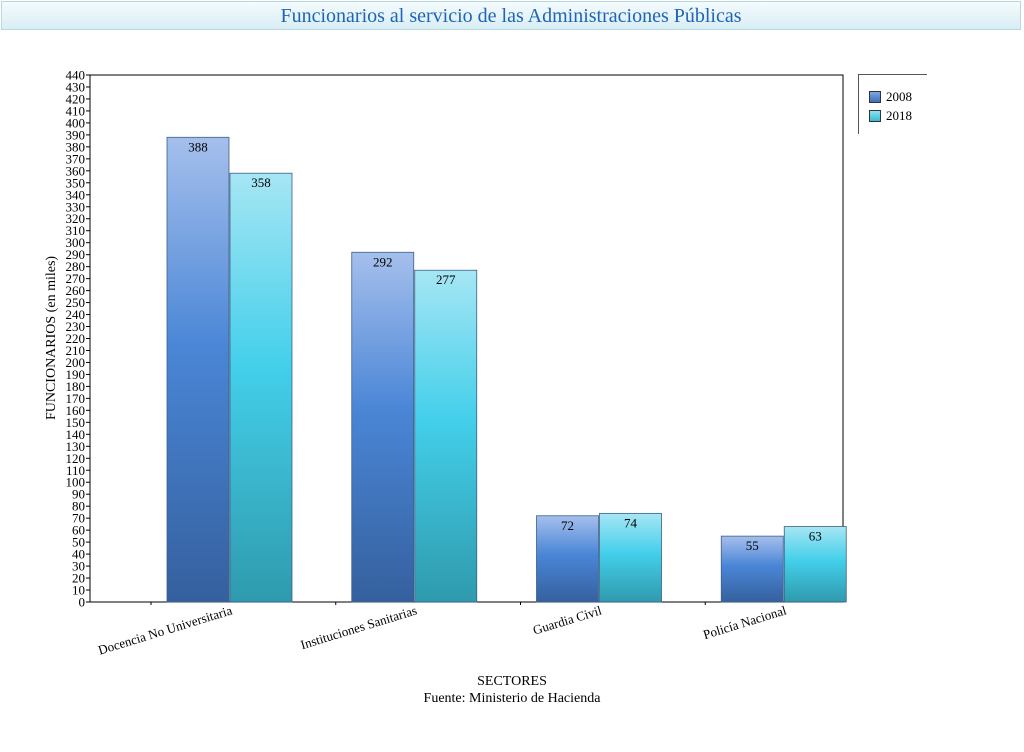  What do you see at coordinates (76, 194) in the screenshot?
I see `y-tick-label: 340` at bounding box center [76, 194].